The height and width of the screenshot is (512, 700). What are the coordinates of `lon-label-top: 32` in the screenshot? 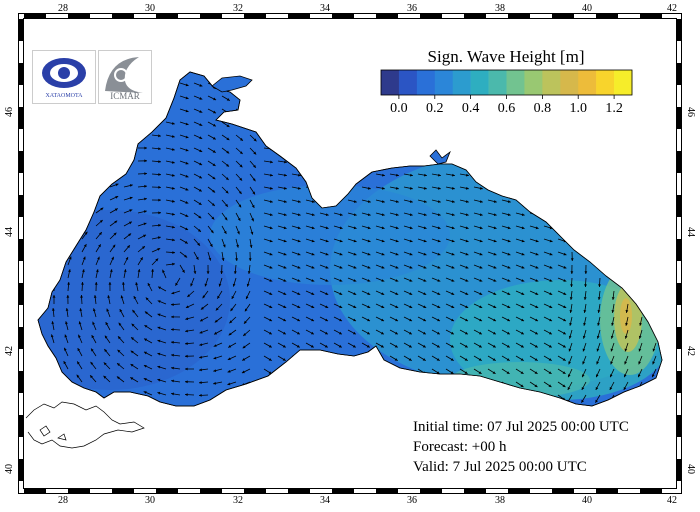 It's located at (238, 8).